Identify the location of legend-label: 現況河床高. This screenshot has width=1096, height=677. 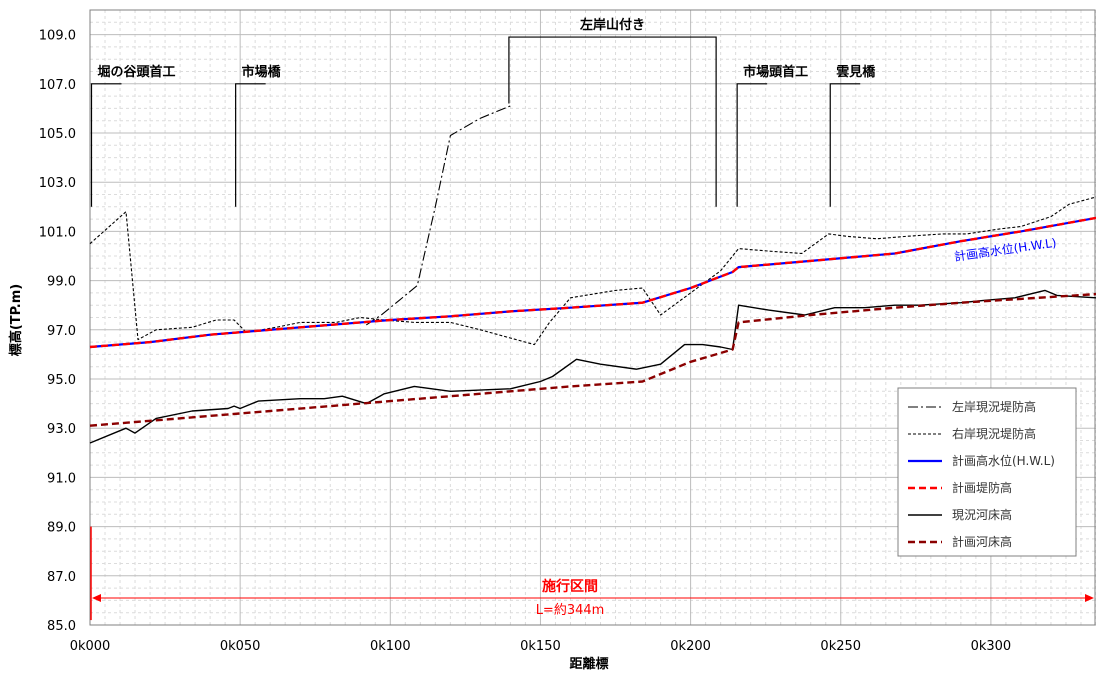
(982, 514).